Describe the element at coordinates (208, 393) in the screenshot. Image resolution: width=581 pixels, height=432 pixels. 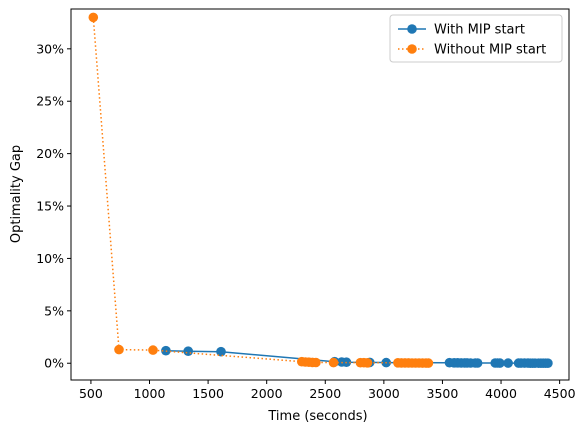
I see `x-tick-label: 1500` at that location.